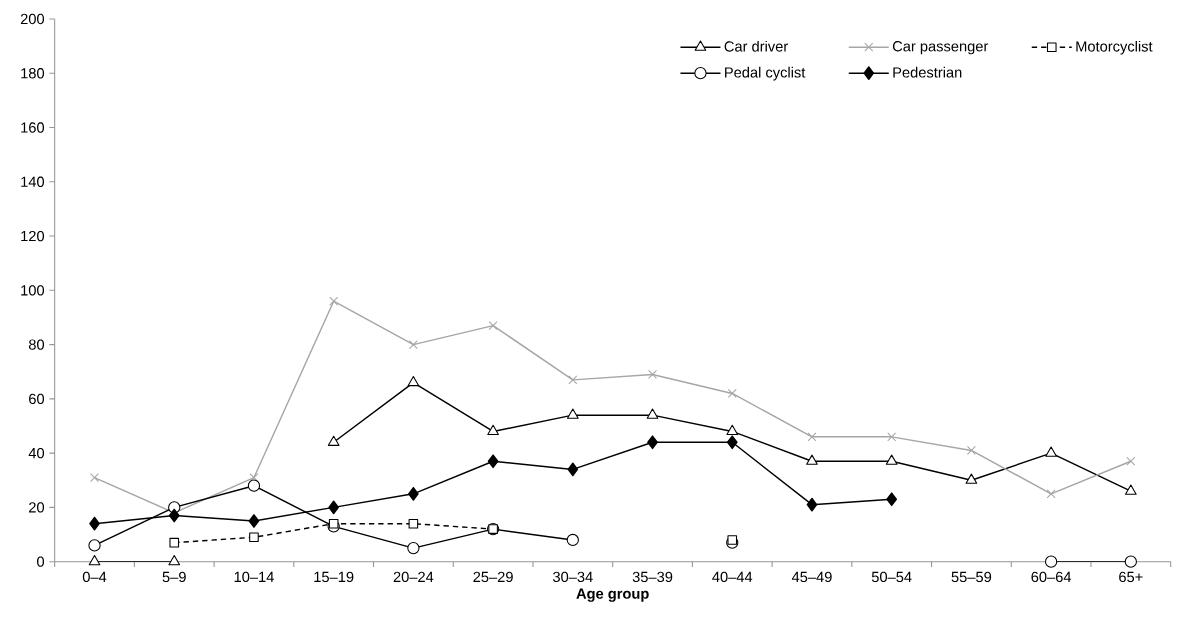 This screenshot has height=635, width=1184. I want to click on x-tick-label: 15–19, so click(334, 577).